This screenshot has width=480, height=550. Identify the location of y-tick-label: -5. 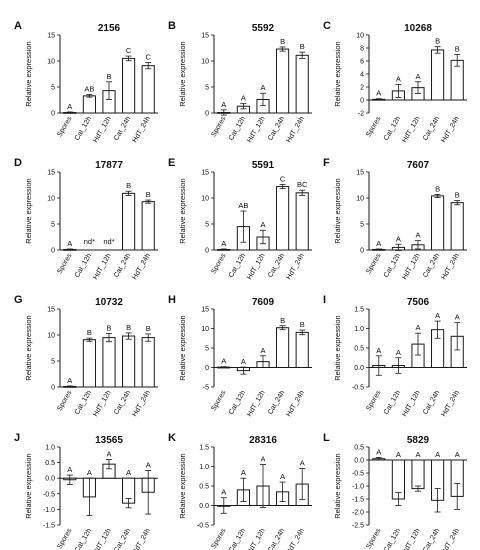
(206, 388).